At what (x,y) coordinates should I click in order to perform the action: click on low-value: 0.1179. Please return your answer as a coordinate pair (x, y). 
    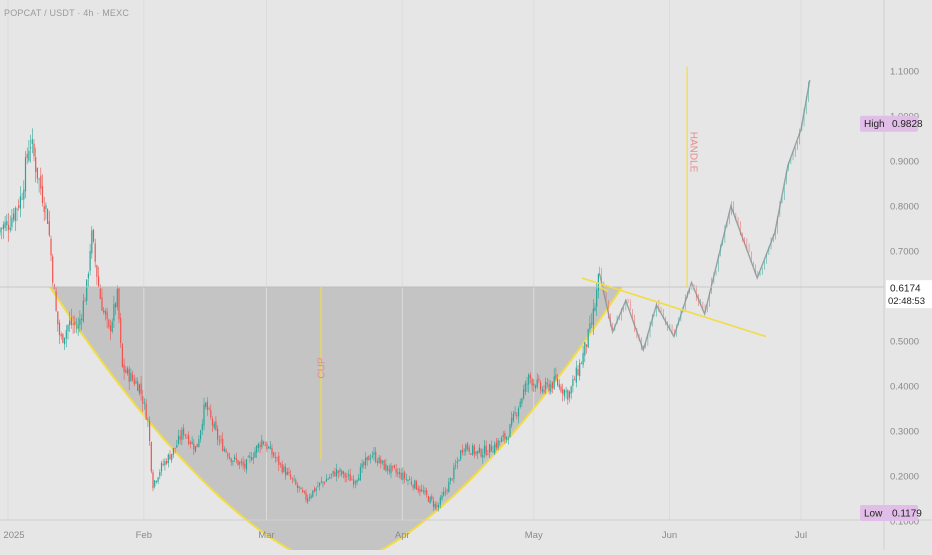
    Looking at the image, I should click on (907, 513).